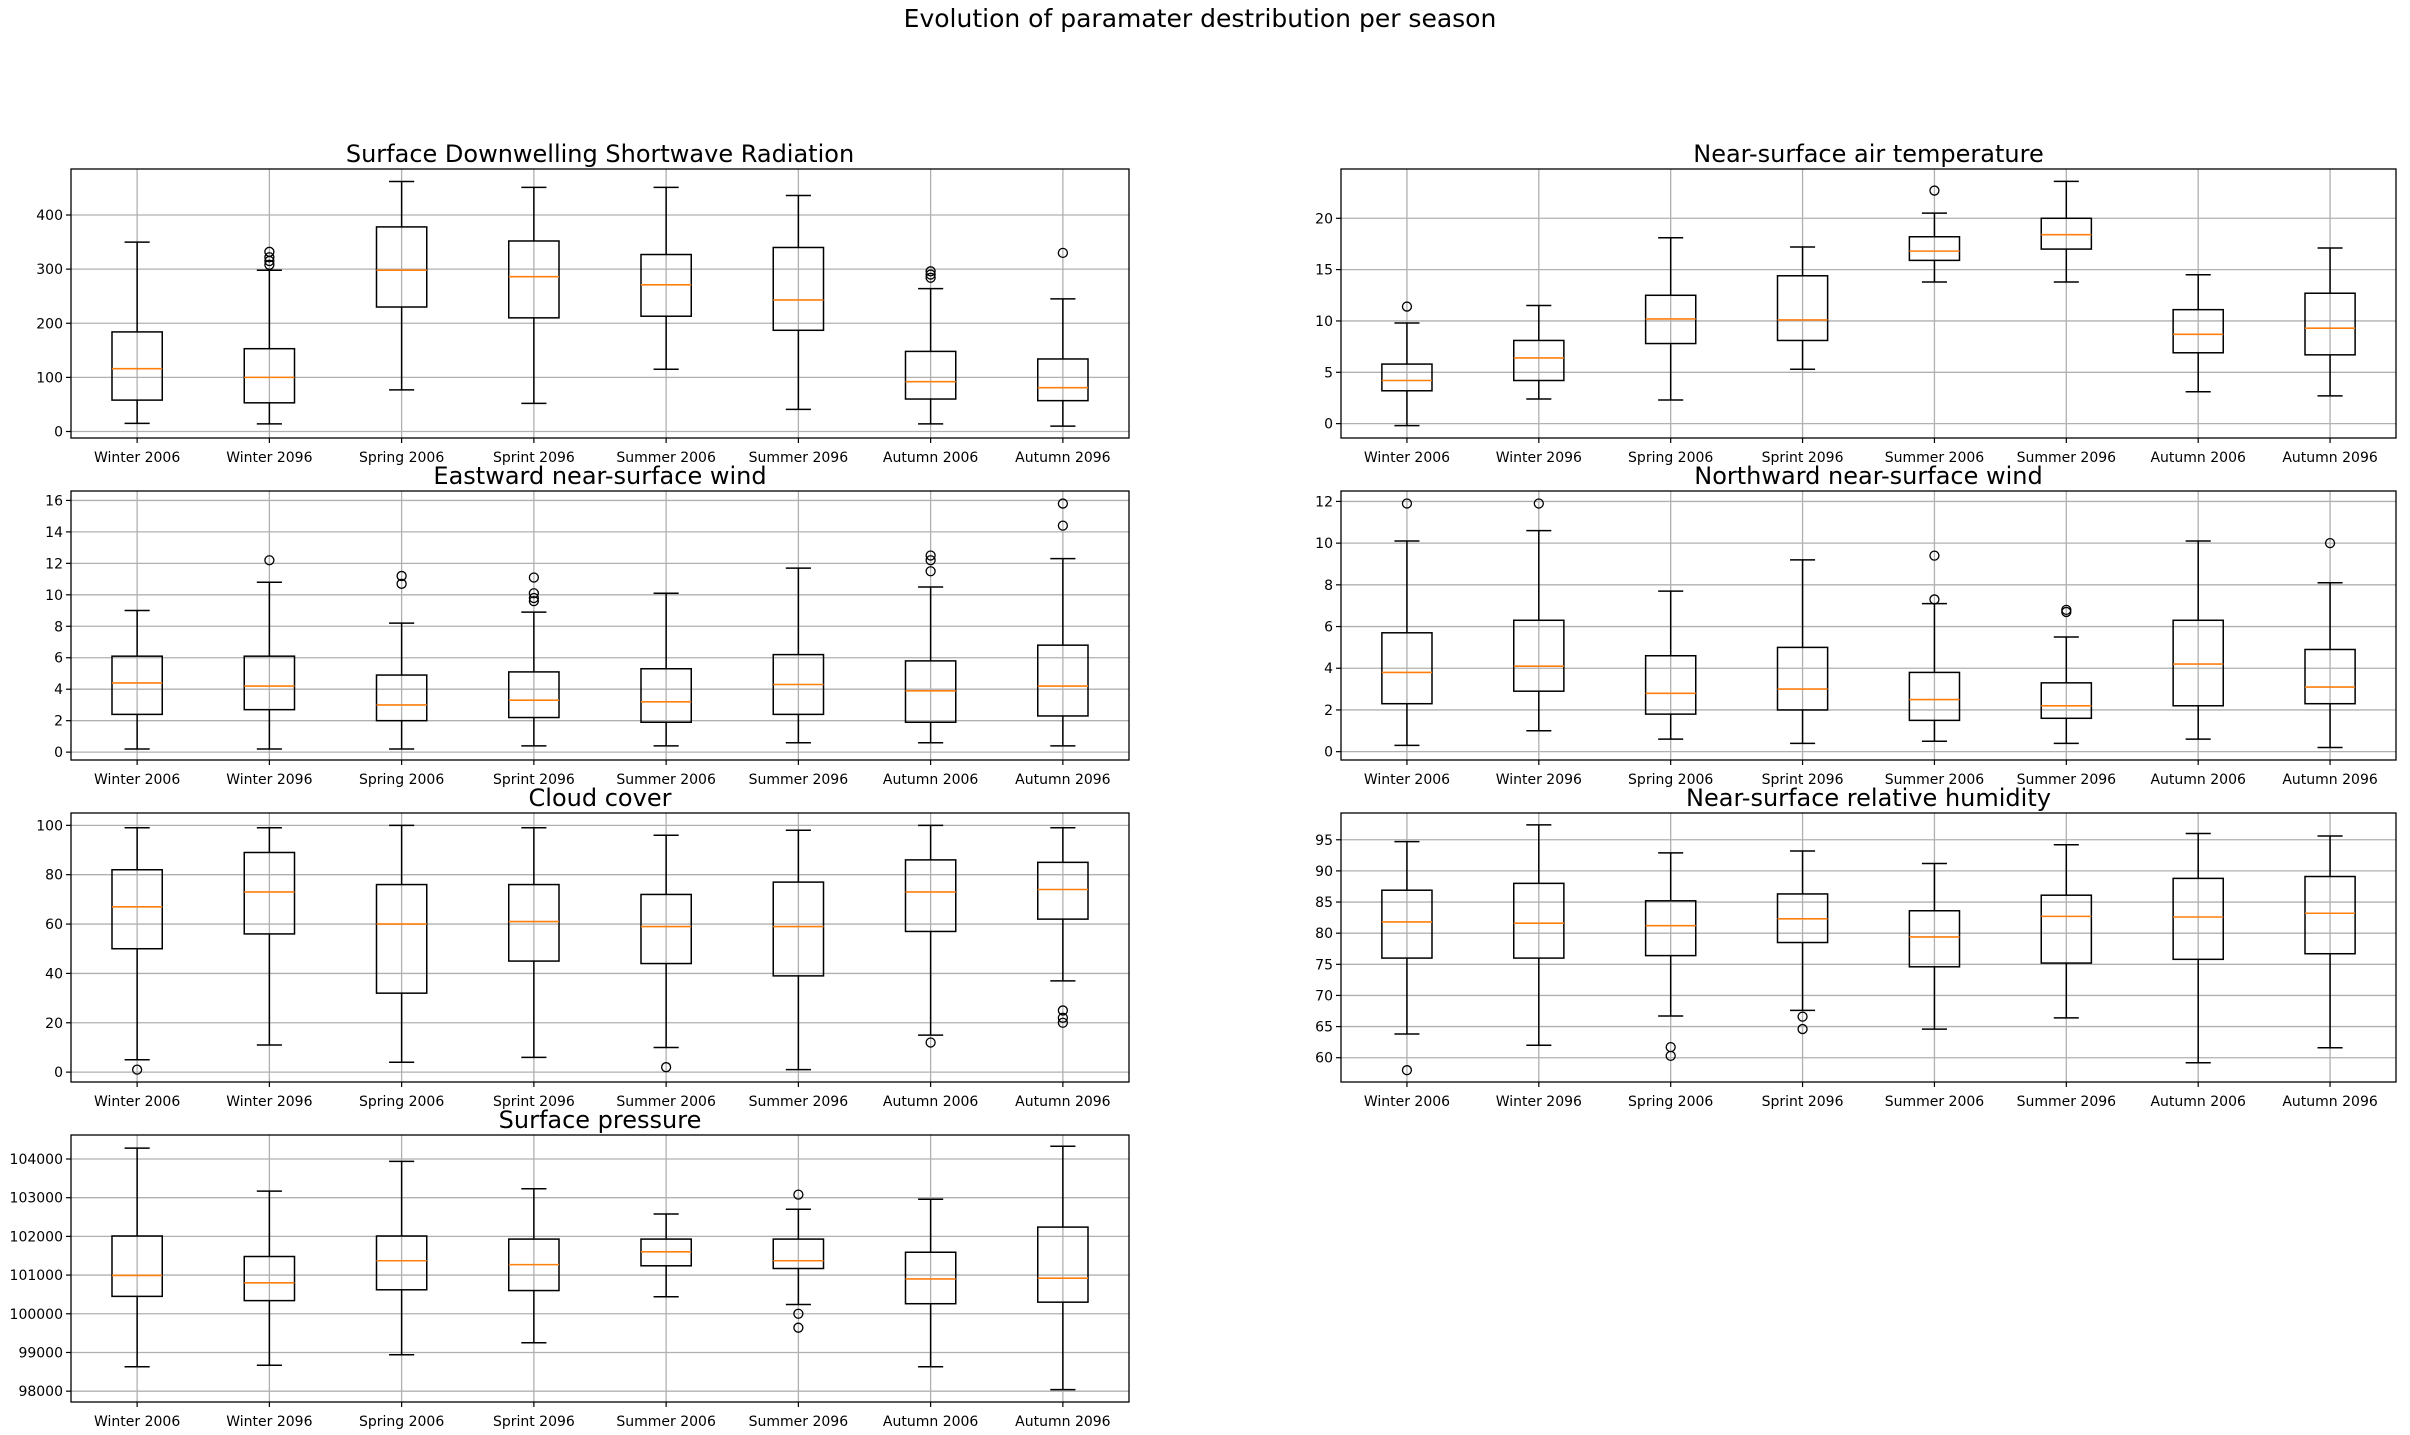 This screenshot has width=2410, height=1435. What do you see at coordinates (36, 1315) in the screenshot?
I see `y-tick-label: 100000` at bounding box center [36, 1315].